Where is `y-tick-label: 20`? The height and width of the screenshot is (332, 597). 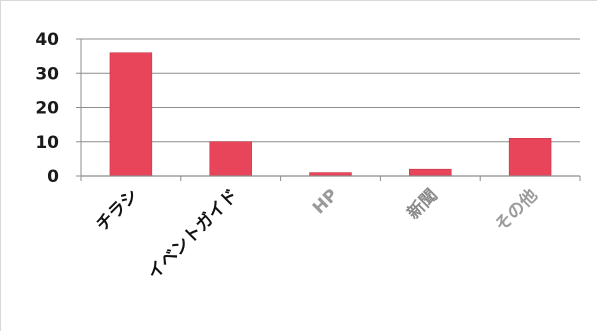 y-tick-label: 20 is located at coordinates (47, 109).